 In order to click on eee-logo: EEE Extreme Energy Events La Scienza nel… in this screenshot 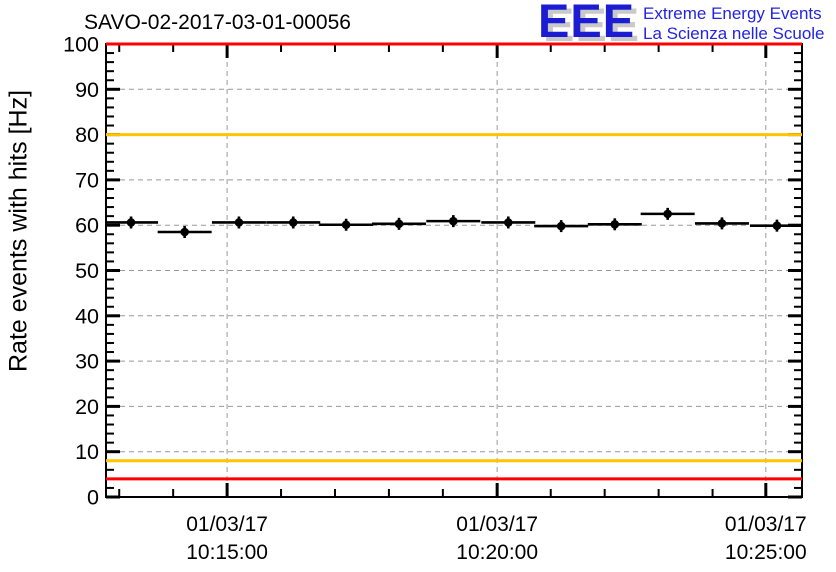, I will do `click(681, 23)`.